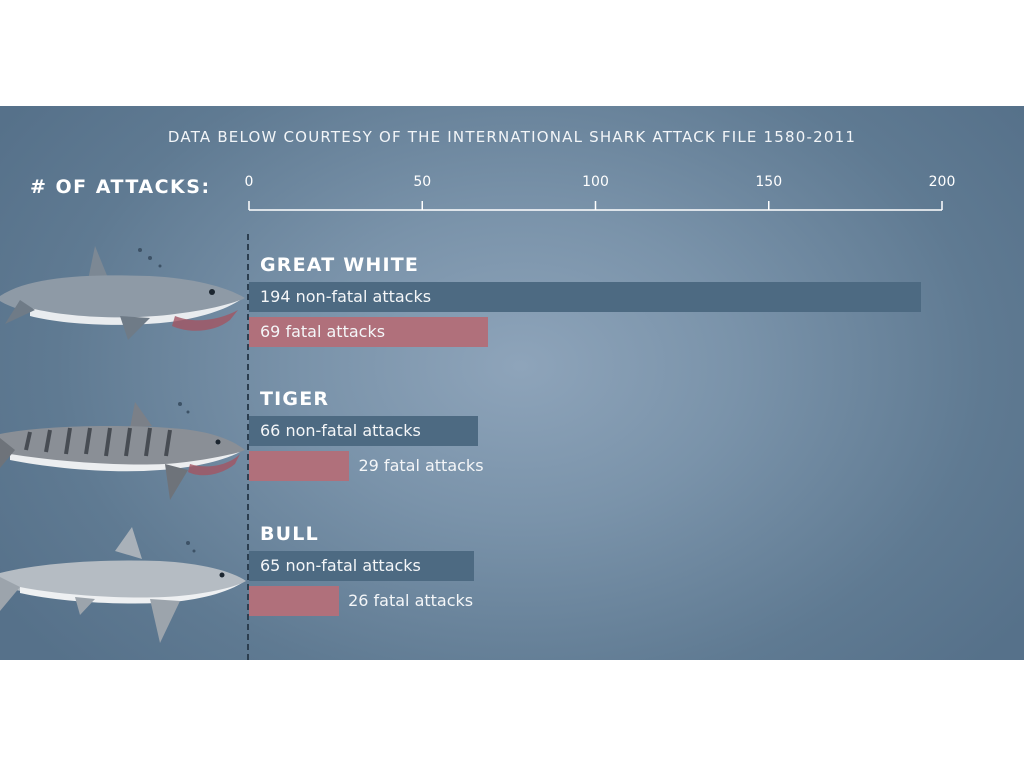 This screenshot has width=1024, height=768. I want to click on bar-data-label: 66 non-fatal attacks, so click(340, 430).